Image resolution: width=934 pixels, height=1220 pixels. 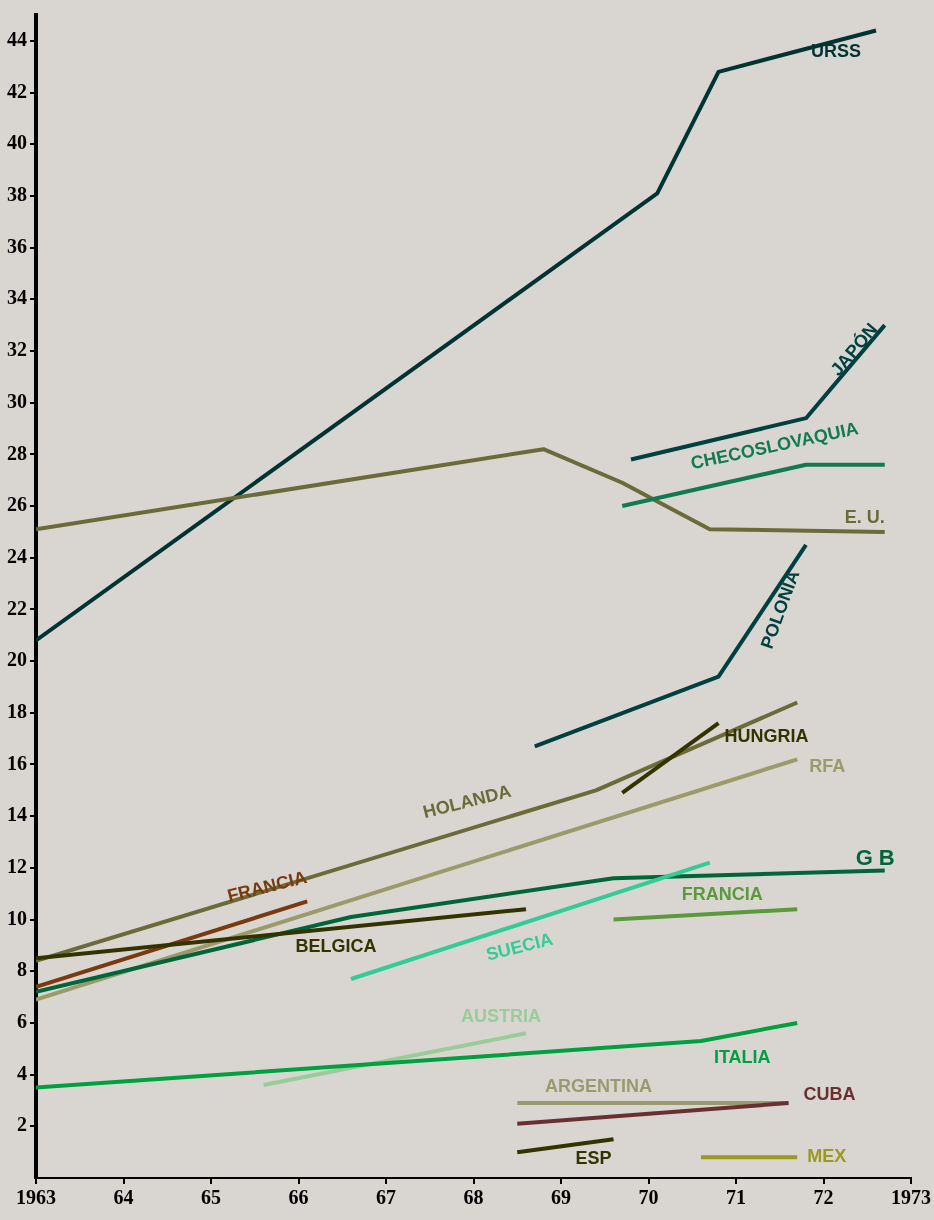 What do you see at coordinates (722, 894) in the screenshot?
I see `series-label: FRANCIA` at bounding box center [722, 894].